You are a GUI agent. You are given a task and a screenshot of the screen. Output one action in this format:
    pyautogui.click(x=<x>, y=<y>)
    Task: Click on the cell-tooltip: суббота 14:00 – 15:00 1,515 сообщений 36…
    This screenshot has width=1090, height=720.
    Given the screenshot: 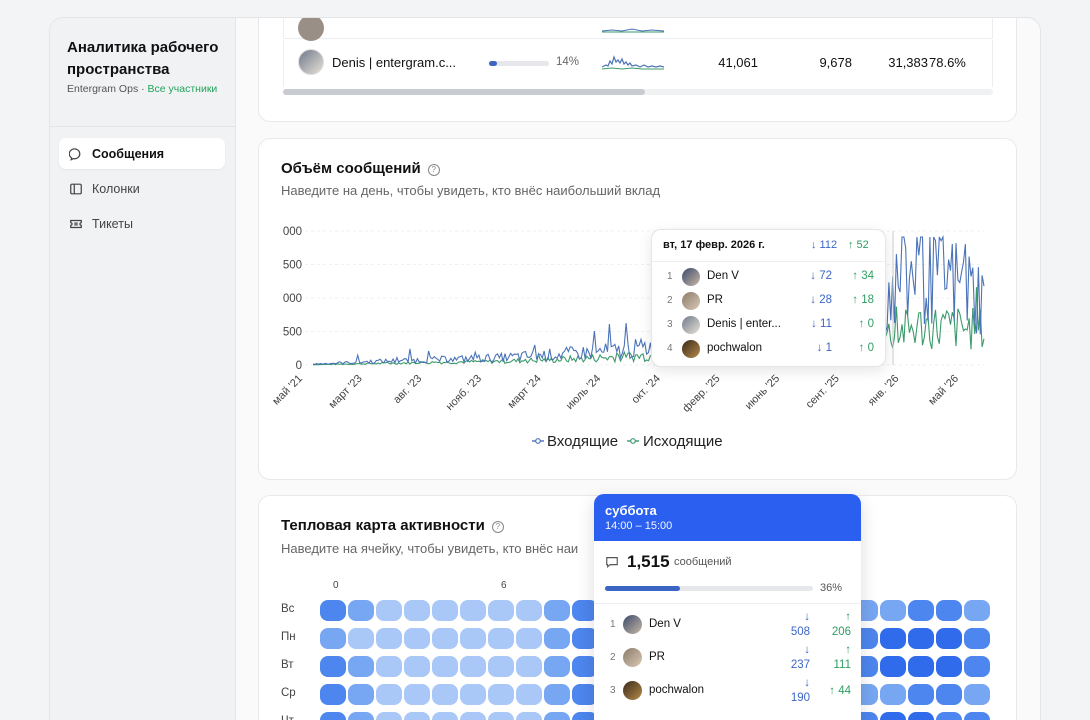 What is the action you would take?
    pyautogui.click(x=727, y=607)
    